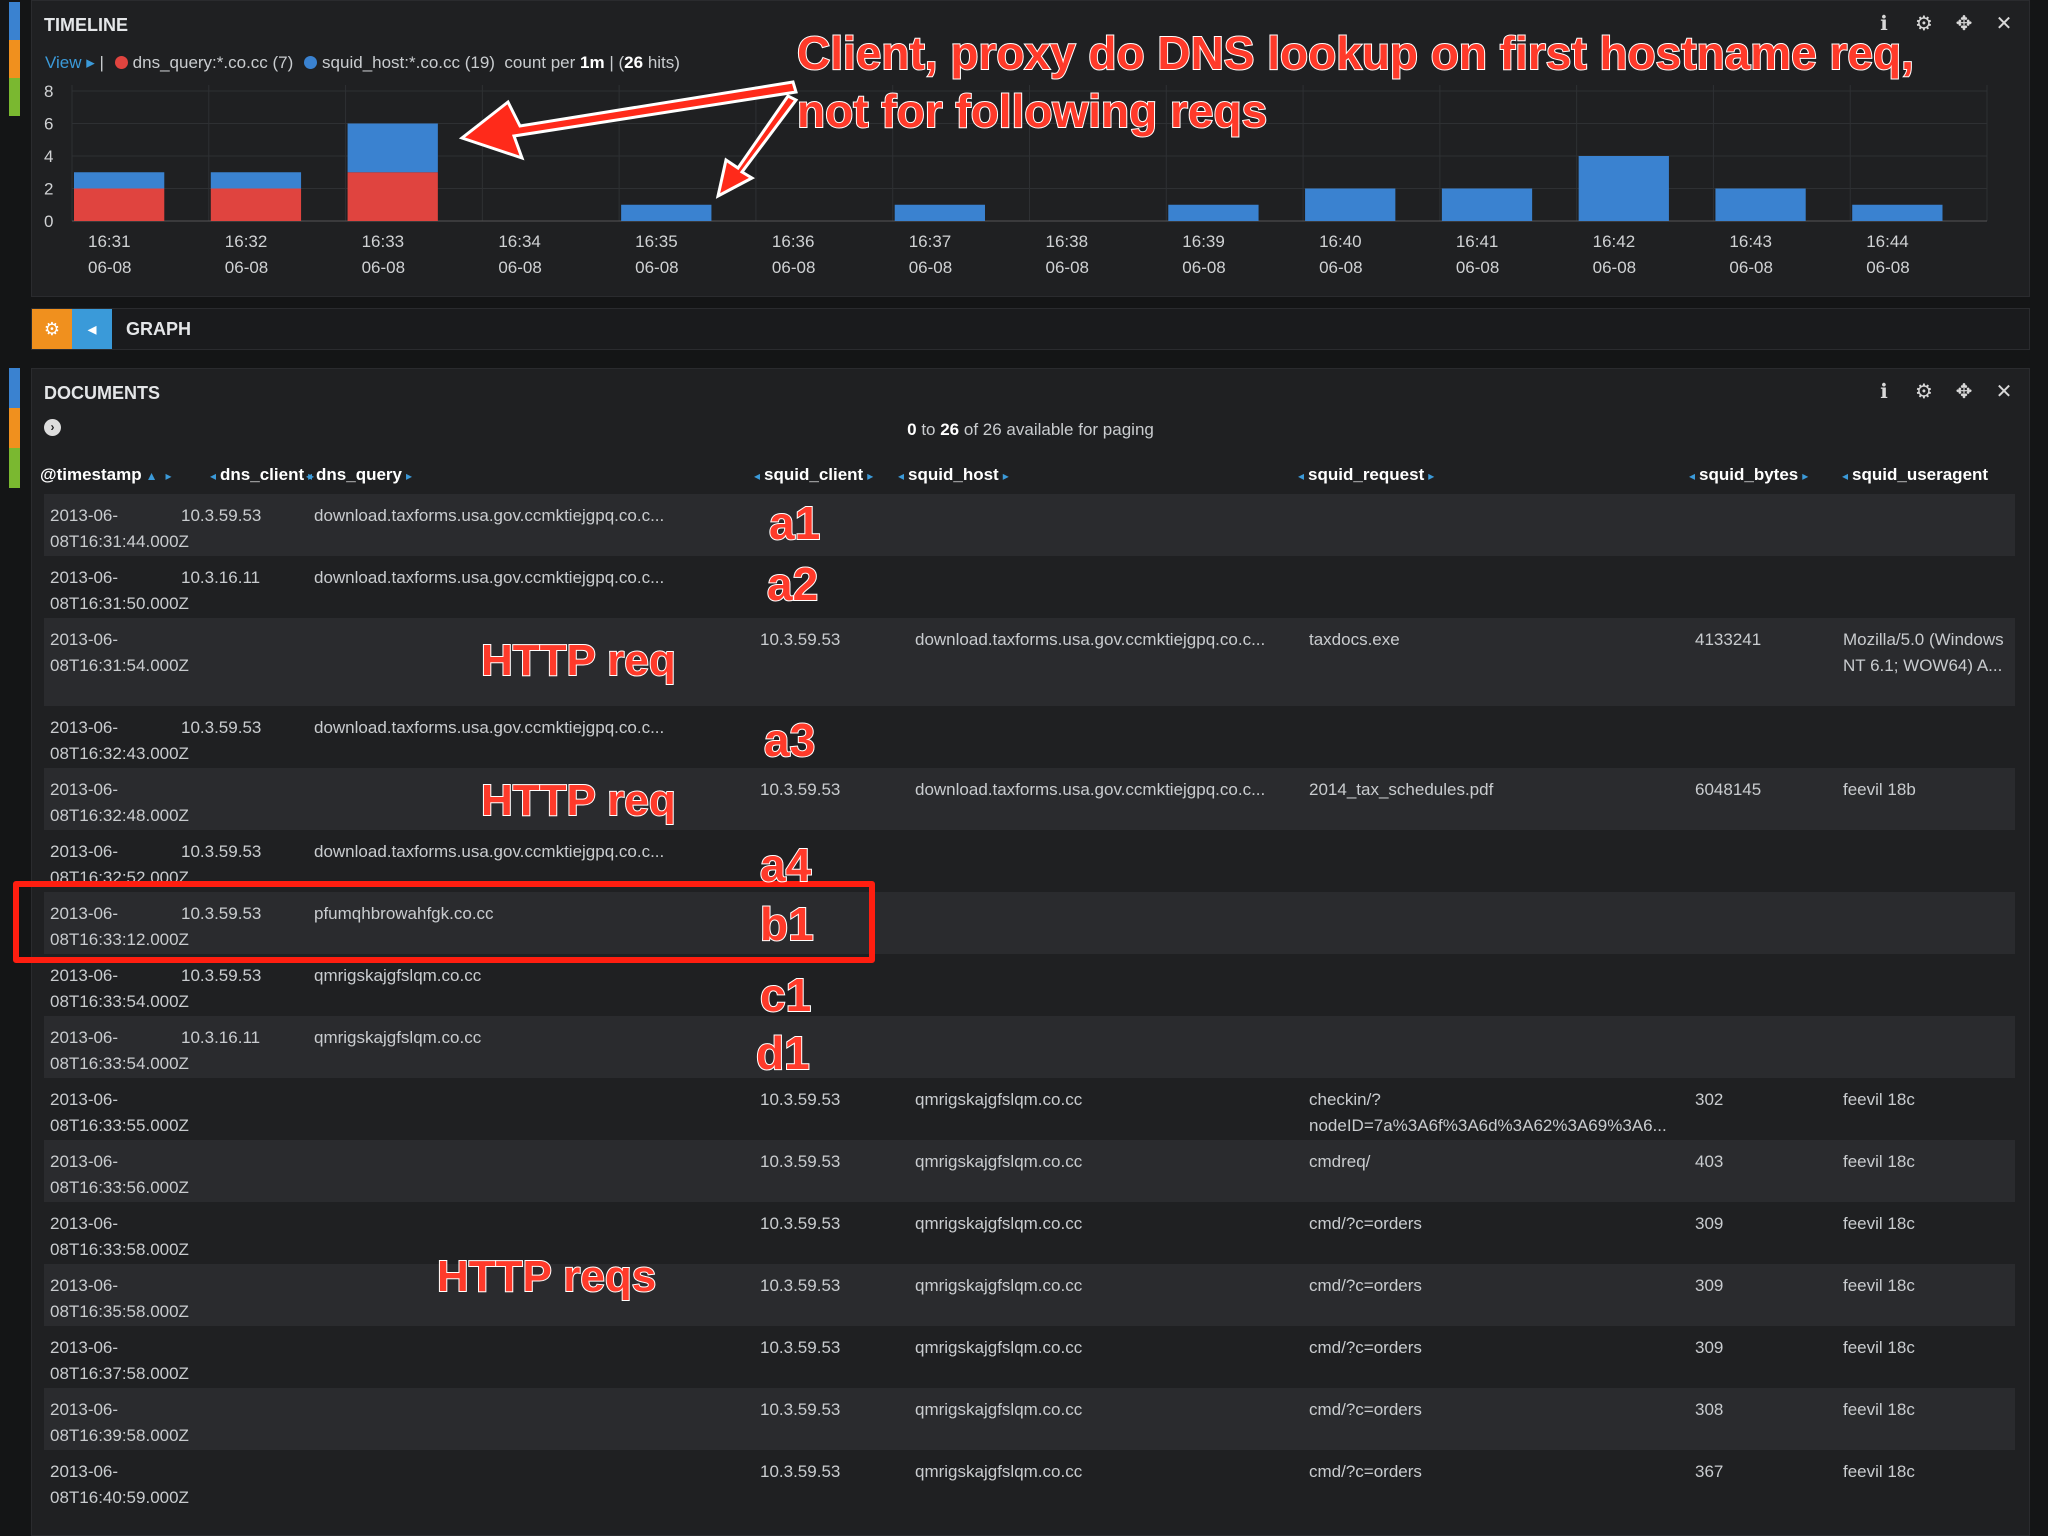  I want to click on cell-timestamp: 2013-06- 08T16:31:50.000Z, so click(130, 591).